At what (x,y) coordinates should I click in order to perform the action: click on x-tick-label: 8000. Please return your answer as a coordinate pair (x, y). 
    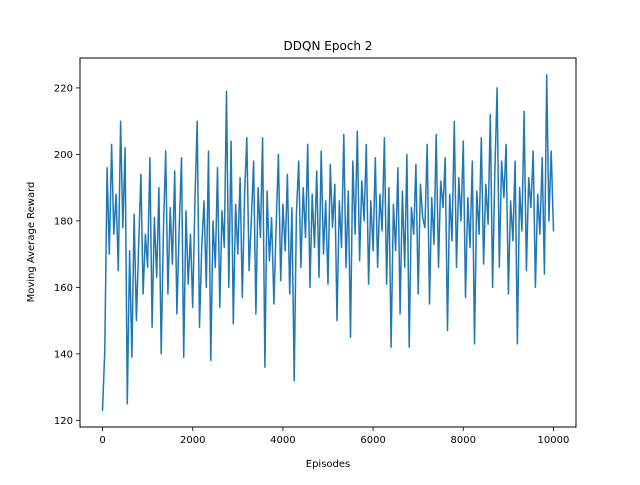
    Looking at the image, I should click on (463, 440).